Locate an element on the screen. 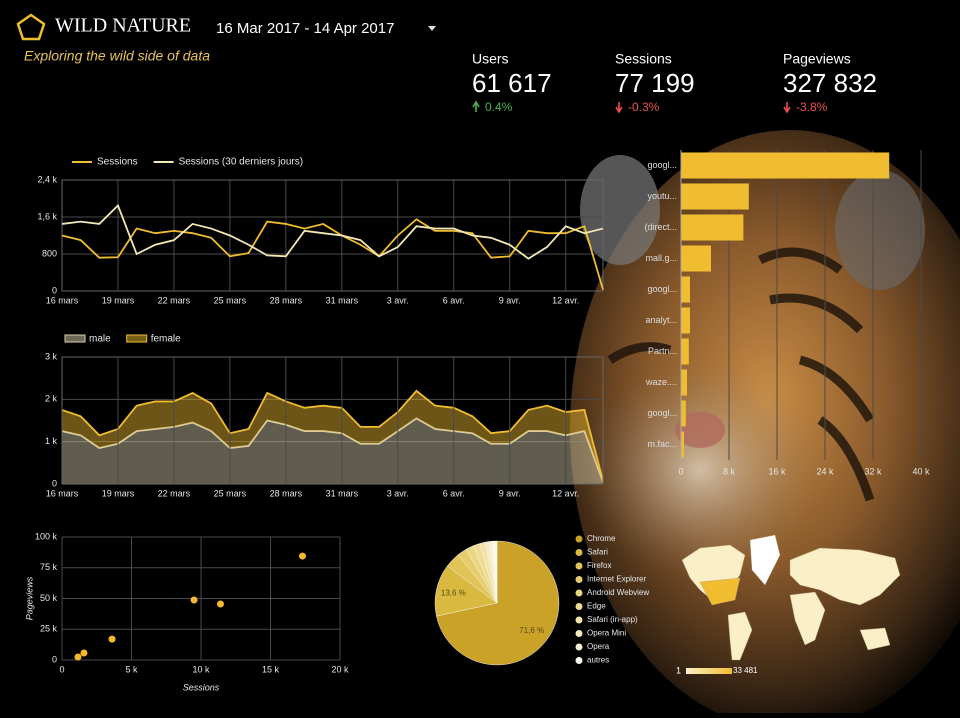 This screenshot has width=960, height=718. x-tick-label: 8 k is located at coordinates (729, 471).